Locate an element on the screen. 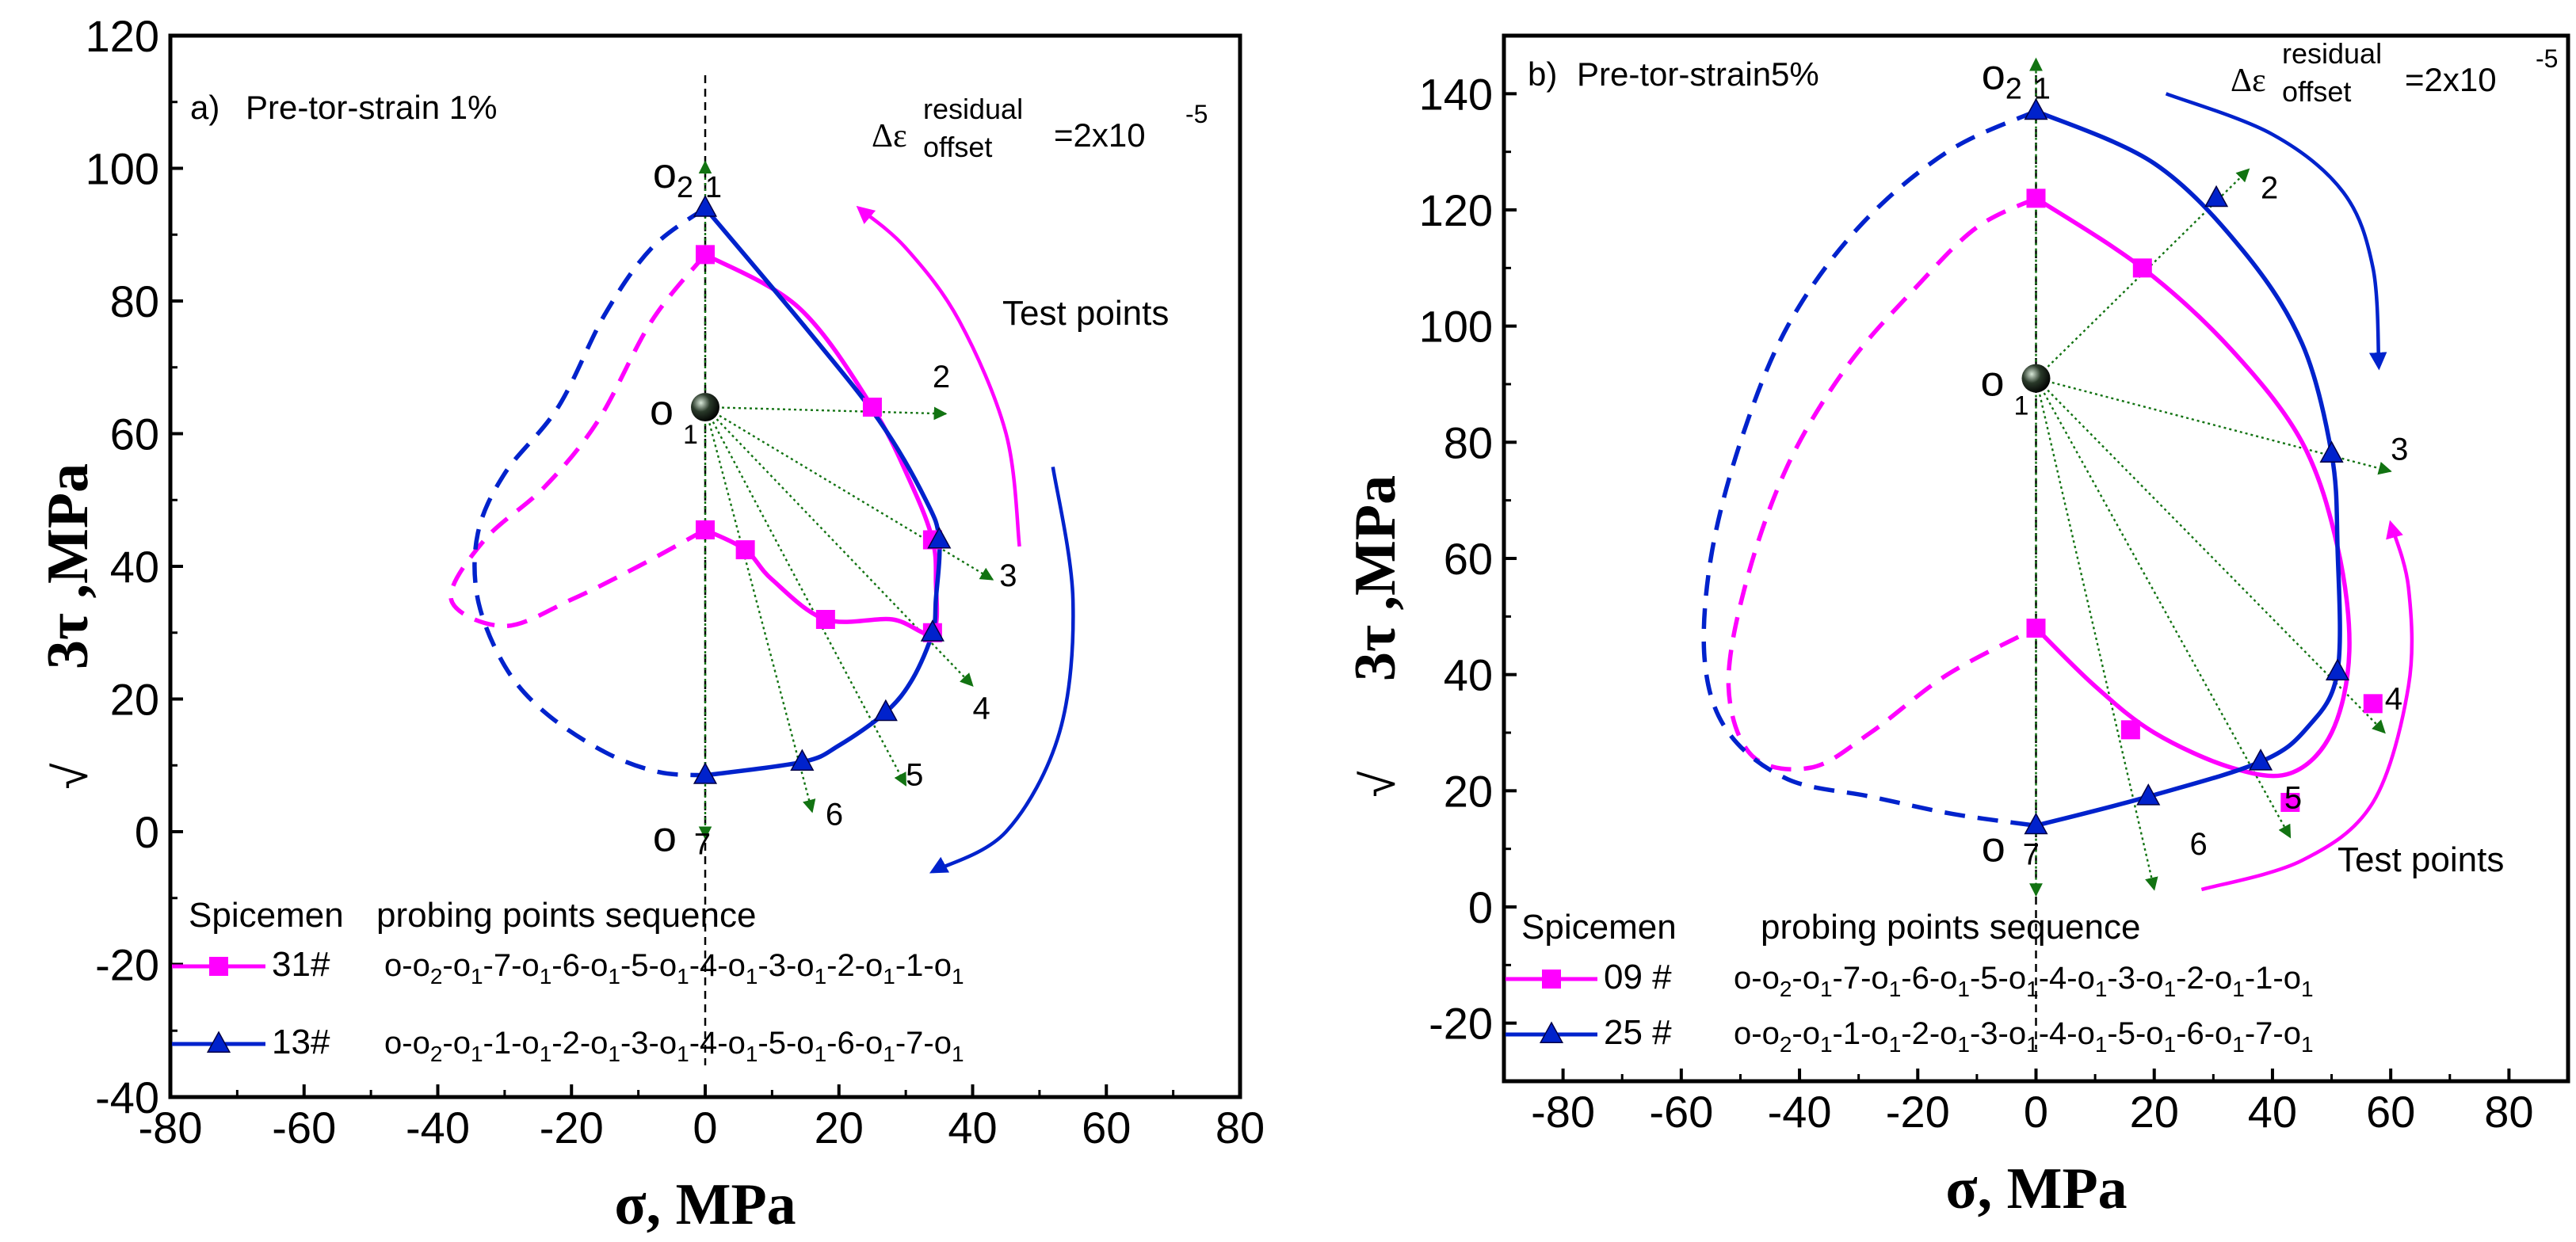 This screenshot has width=2576, height=1242. offset-annotation: Δε residual offset =2x10 -5 is located at coordinates (2394, 72).